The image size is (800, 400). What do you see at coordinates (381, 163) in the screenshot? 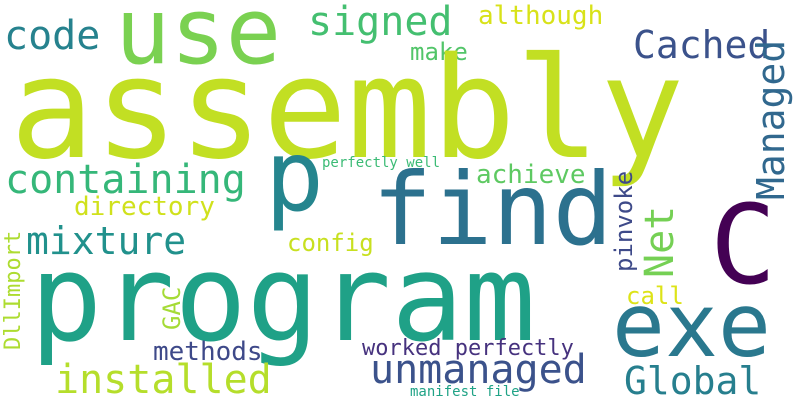
I see `word-perfectly-well: perfectly well` at bounding box center [381, 163].